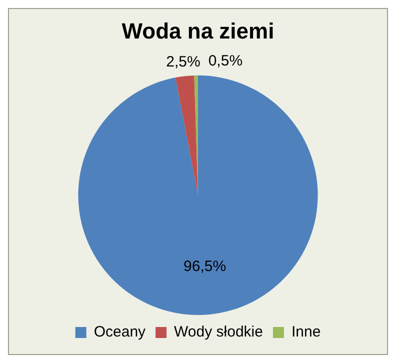 This screenshot has height=363, width=396. Describe the element at coordinates (306, 332) in the screenshot. I see `legend-label: Inne` at that location.